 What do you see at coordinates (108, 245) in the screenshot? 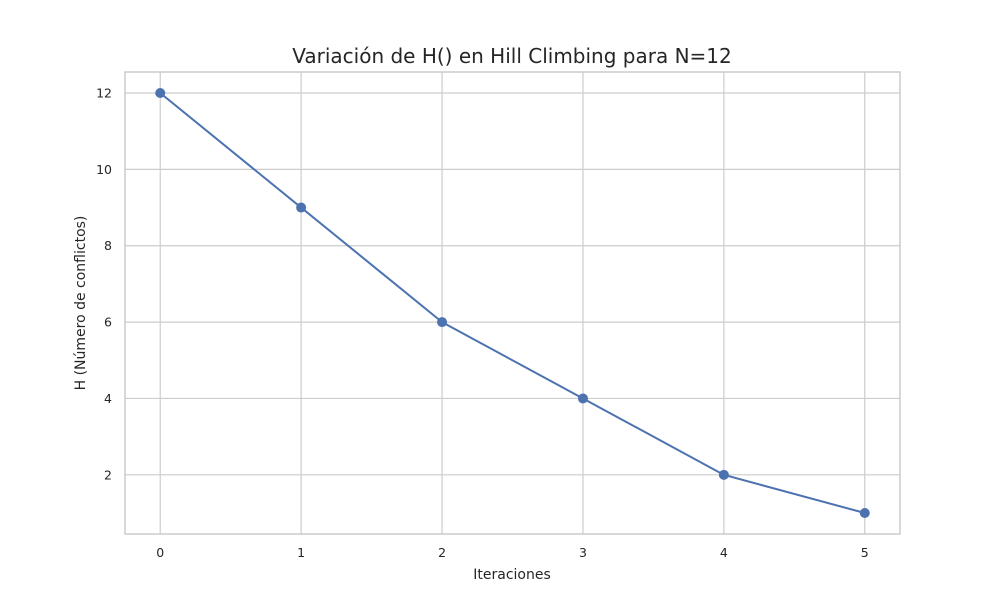
I see `y-tick-label: 8` at bounding box center [108, 245].